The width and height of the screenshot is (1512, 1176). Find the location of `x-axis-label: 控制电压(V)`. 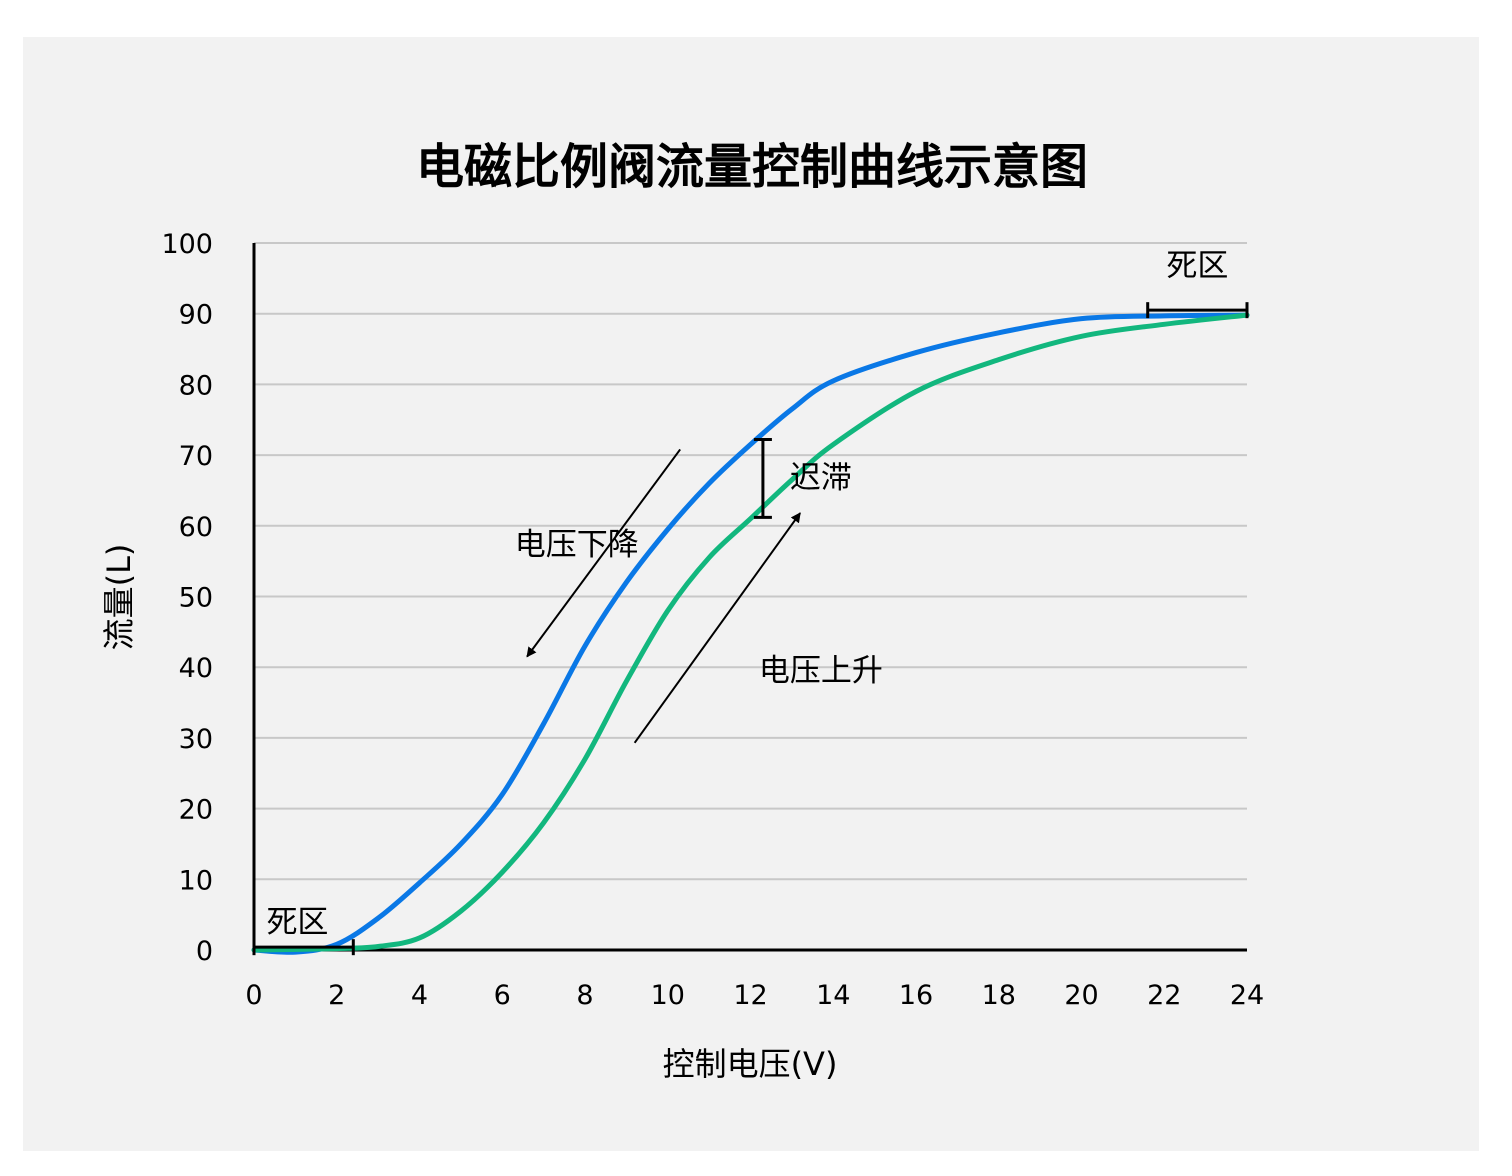

x-axis-label: 控制电压(V) is located at coordinates (750, 1064).